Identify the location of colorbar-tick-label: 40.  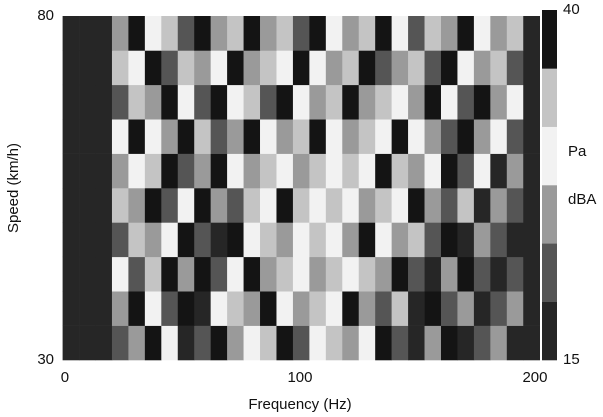
(571, 9).